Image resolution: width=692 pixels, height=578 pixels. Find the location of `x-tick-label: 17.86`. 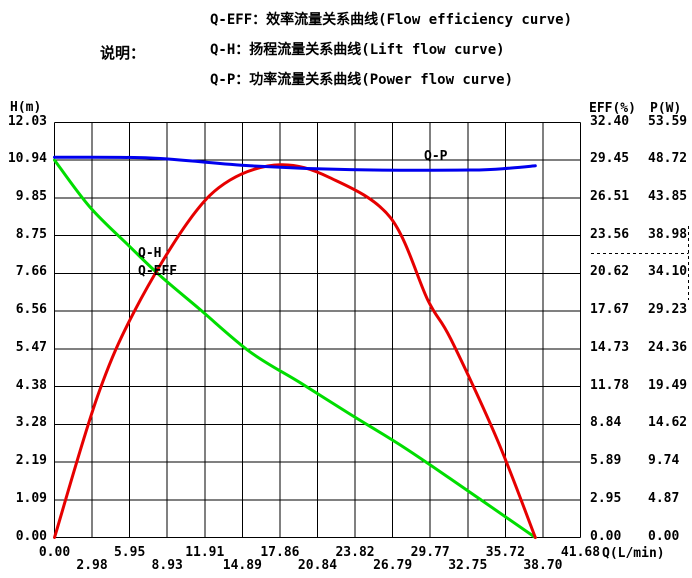

x-tick-label: 17.86 is located at coordinates (280, 552).